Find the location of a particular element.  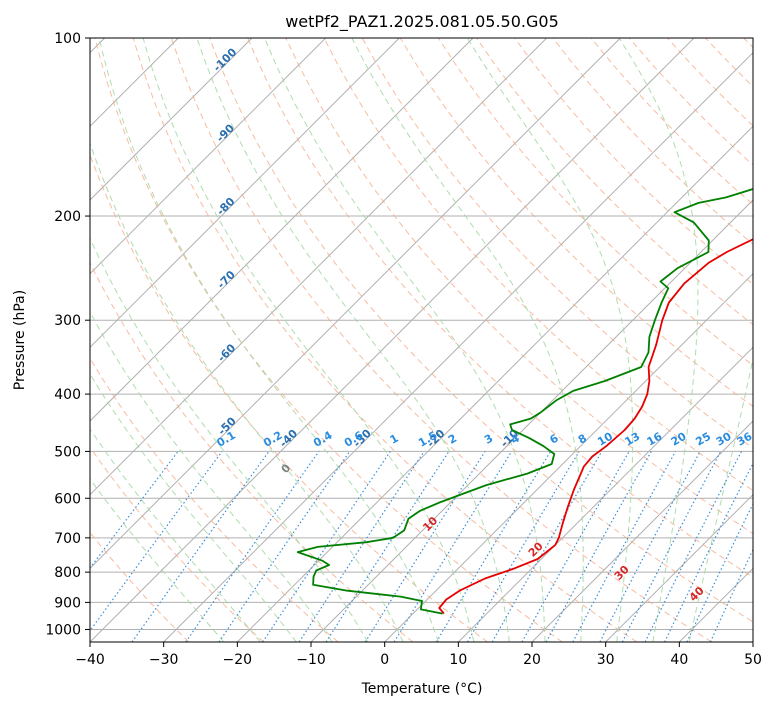

y-tick-label: 400 is located at coordinates (67, 395).